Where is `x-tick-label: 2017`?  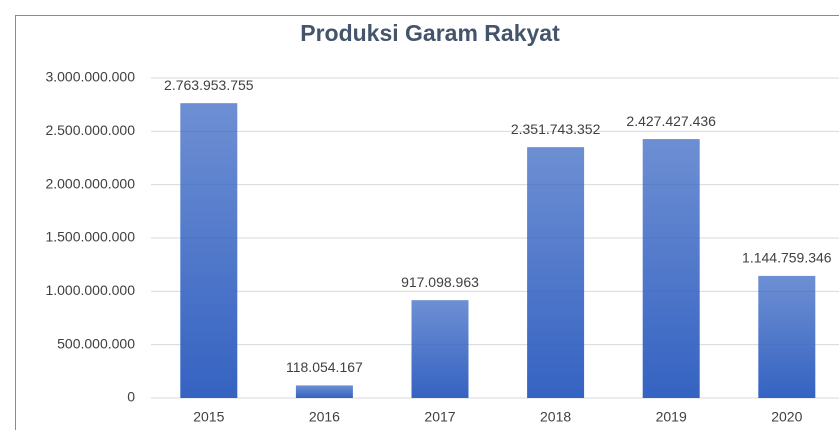 x-tick-label: 2017 is located at coordinates (439, 417).